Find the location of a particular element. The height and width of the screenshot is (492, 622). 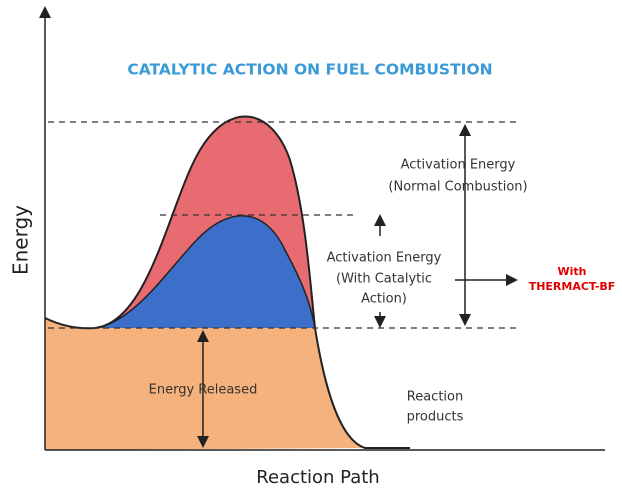

title: CATALYTIC ACTION ON FUEL COMBUSTION is located at coordinates (309, 70).